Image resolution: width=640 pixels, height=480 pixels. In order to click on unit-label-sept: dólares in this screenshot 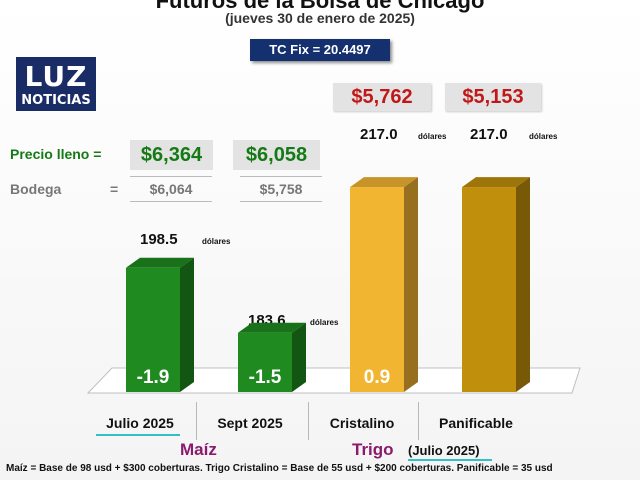, I will do `click(324, 322)`.